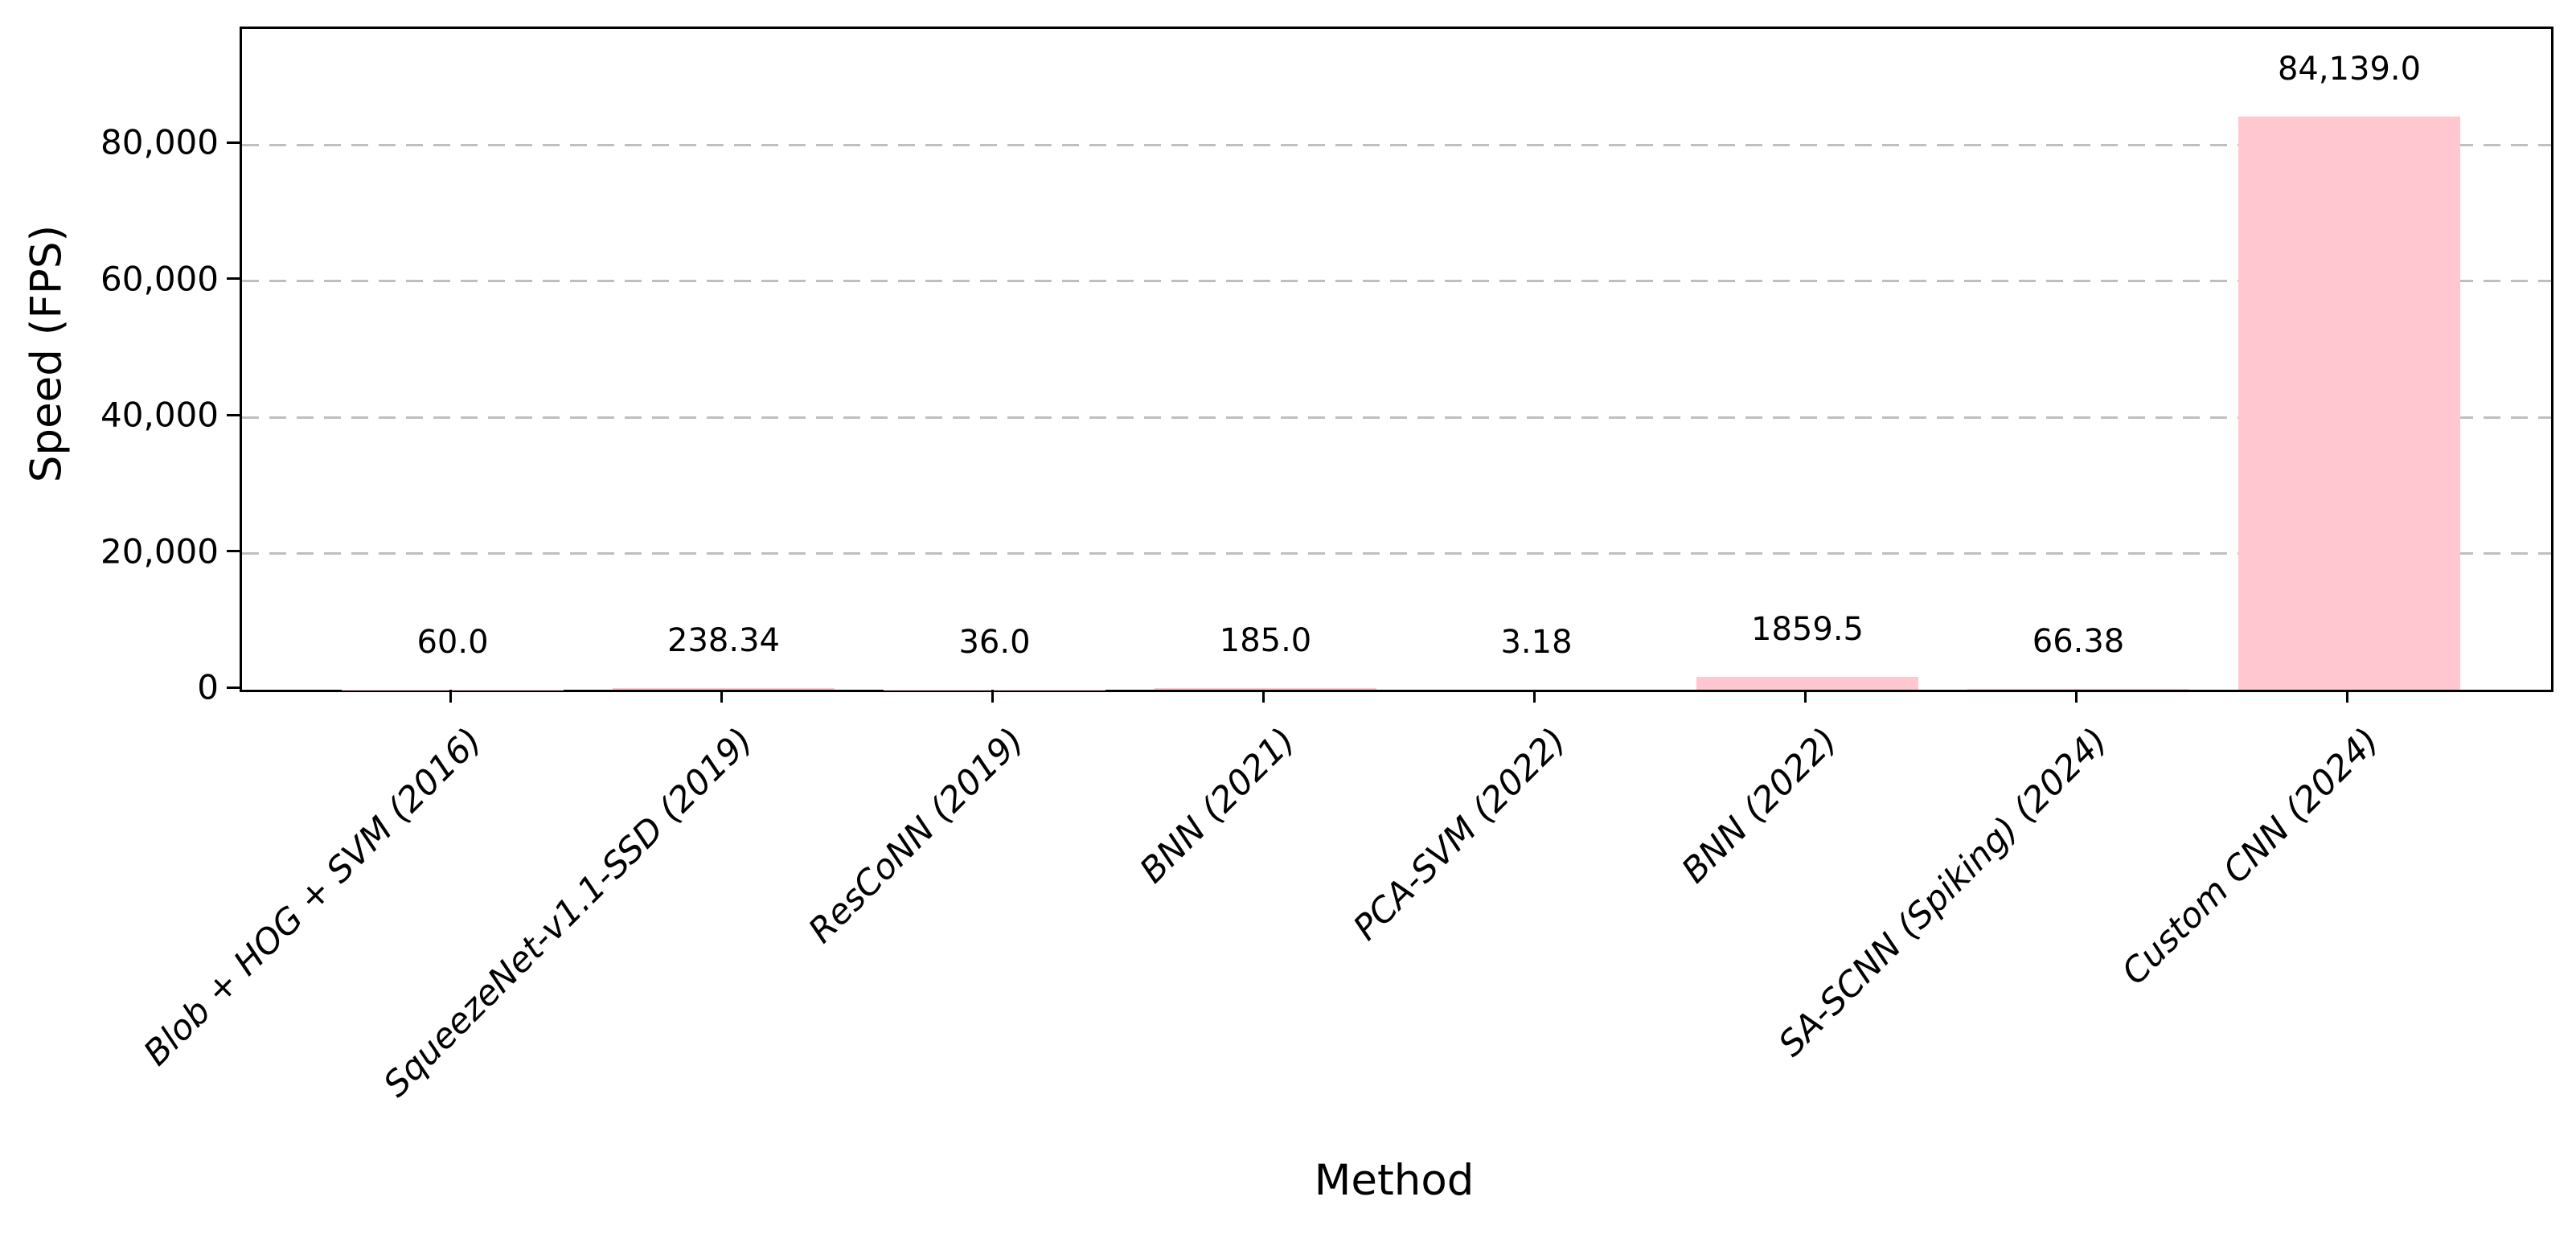 This screenshot has width=2576, height=1246. Describe the element at coordinates (995, 642) in the screenshot. I see `bar-value-label: 36.0` at that location.